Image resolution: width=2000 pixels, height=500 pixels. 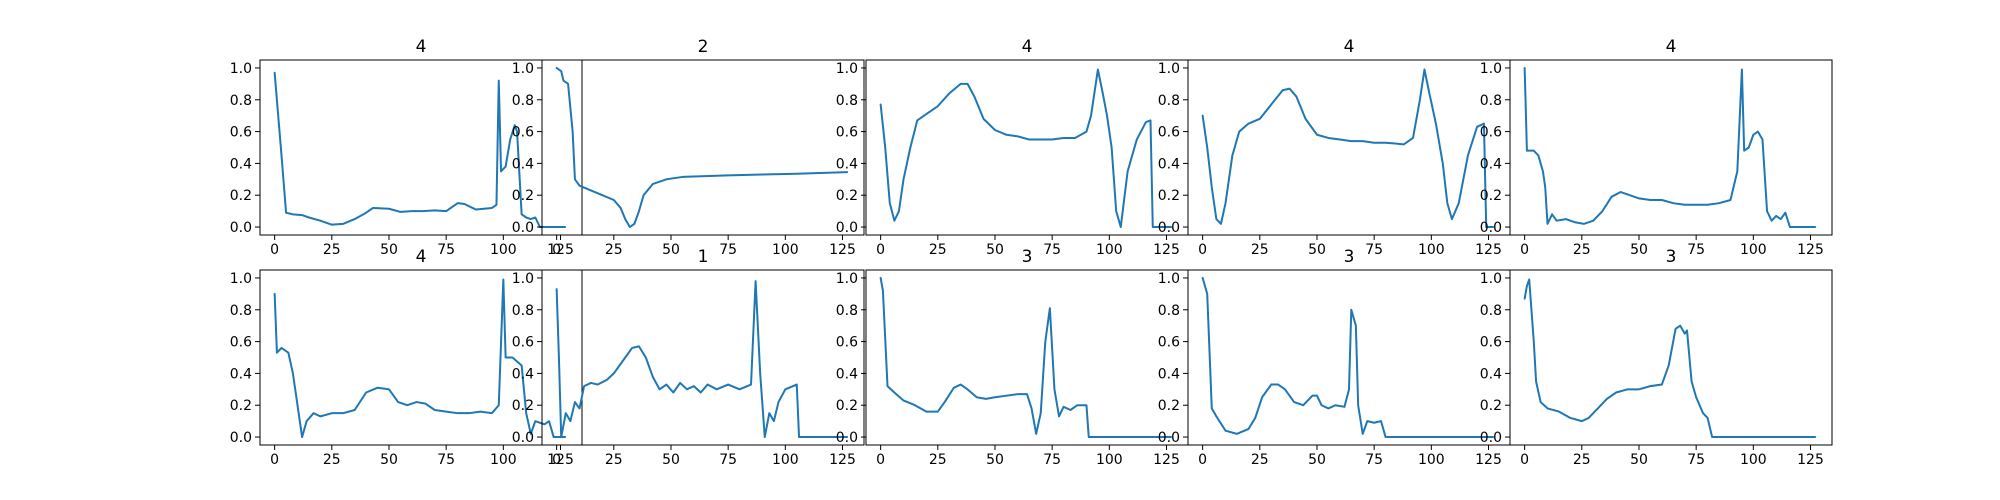 I want to click on subplot-10: 0 25 50 75 100 125 0.0 0.2 0.4 0.6 0.8 1.0 3, so click(x=1656, y=357).